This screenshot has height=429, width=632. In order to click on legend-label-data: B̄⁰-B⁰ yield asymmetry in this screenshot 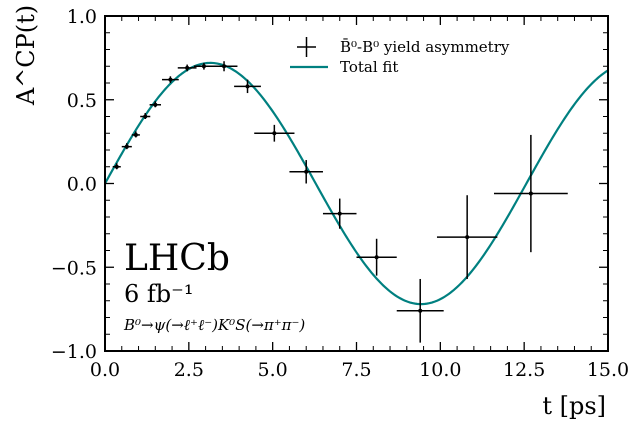, I will do `click(425, 47)`.